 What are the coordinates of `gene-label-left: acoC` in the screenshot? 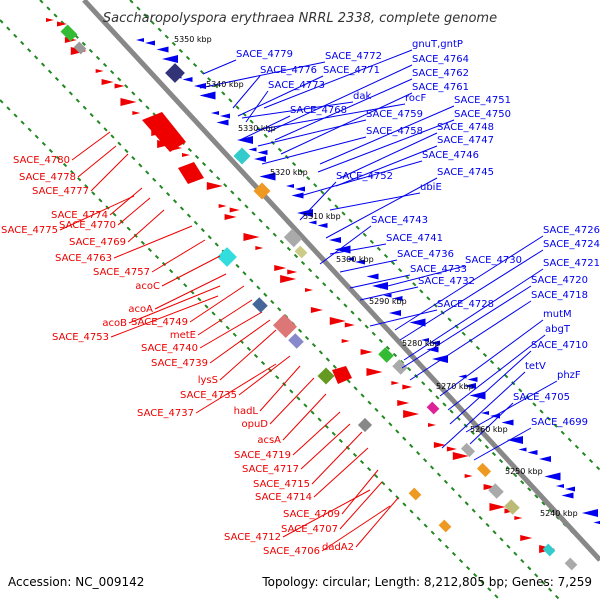 It's located at (147, 286).